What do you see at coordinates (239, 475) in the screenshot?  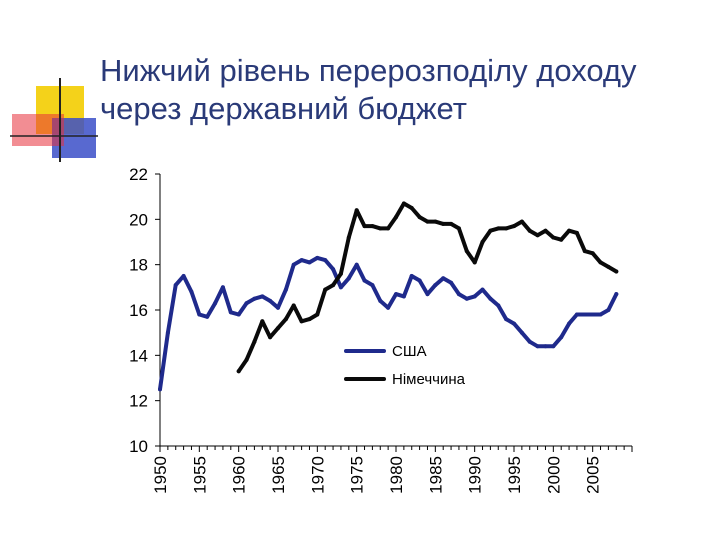 I see `x-tick-label: 1960` at bounding box center [239, 475].